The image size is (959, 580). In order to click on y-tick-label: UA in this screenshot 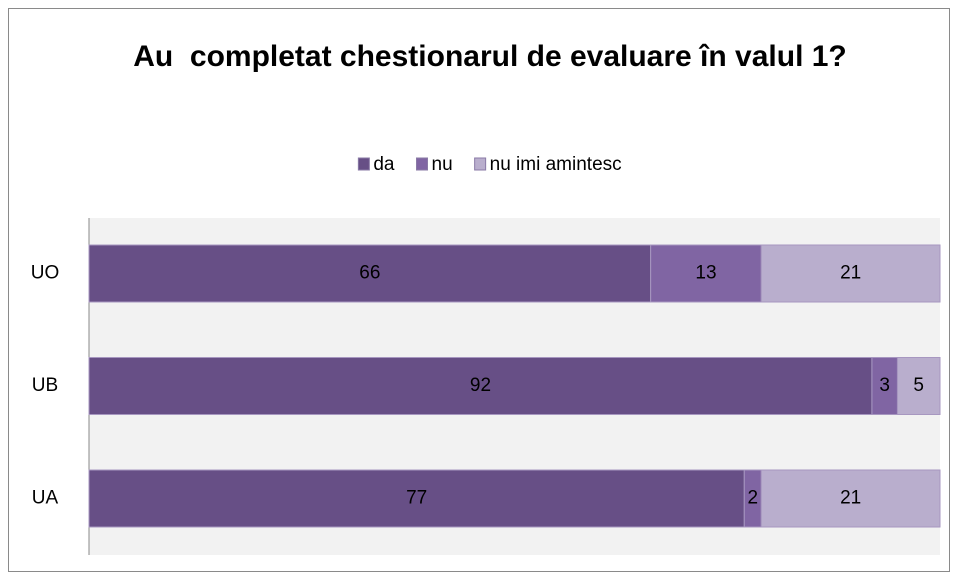, I will do `click(45, 498)`.